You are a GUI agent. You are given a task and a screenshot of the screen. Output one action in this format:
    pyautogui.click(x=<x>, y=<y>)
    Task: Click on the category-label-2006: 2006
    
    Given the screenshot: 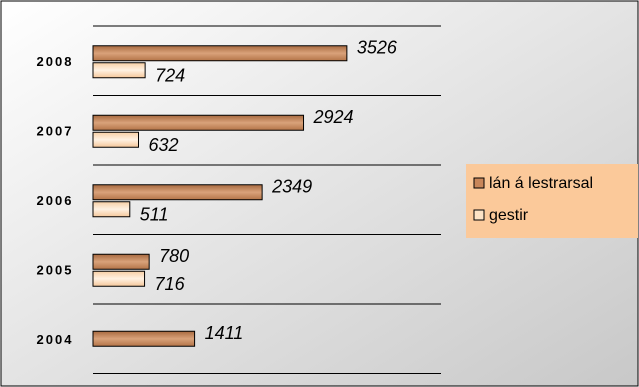 What is the action you would take?
    pyautogui.click(x=55, y=200)
    